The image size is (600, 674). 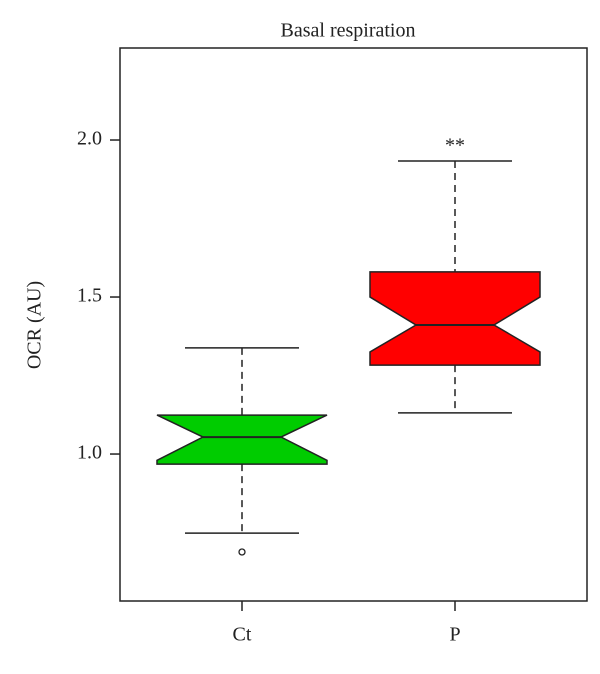 I want to click on x-tick-label: Ct, so click(x=242, y=635).